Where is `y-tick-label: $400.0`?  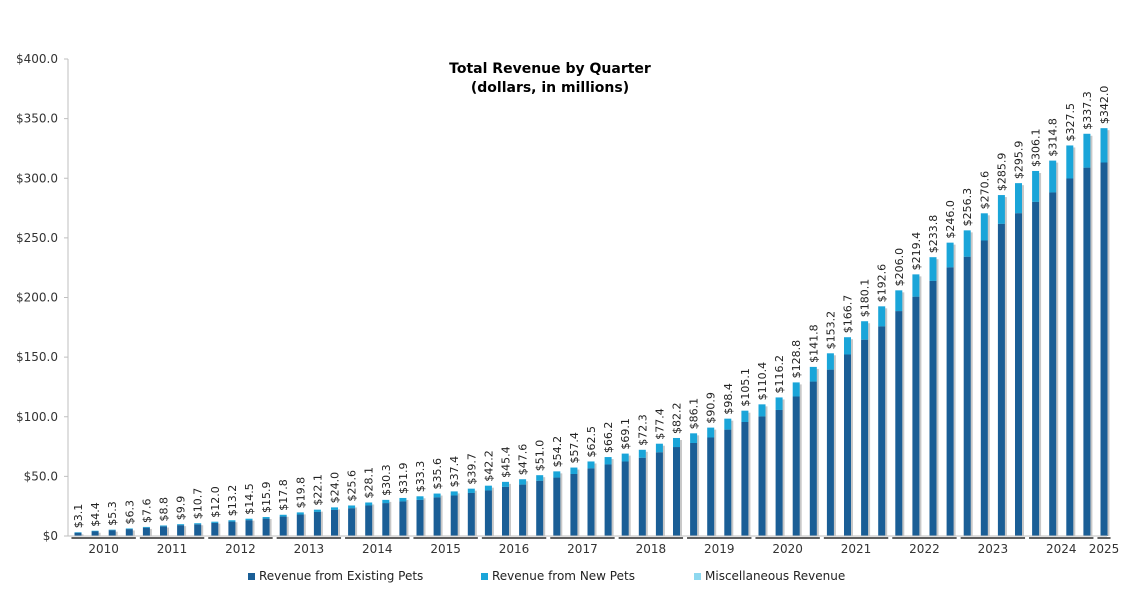 y-tick-label: $400.0 is located at coordinates (37, 59).